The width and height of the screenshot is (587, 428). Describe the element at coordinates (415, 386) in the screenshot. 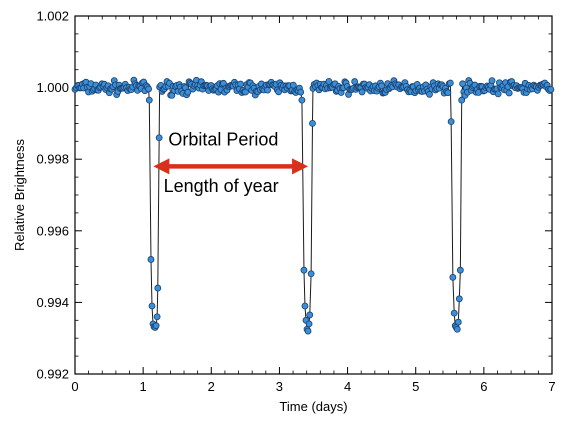

I see `x-tick-label: 5` at that location.